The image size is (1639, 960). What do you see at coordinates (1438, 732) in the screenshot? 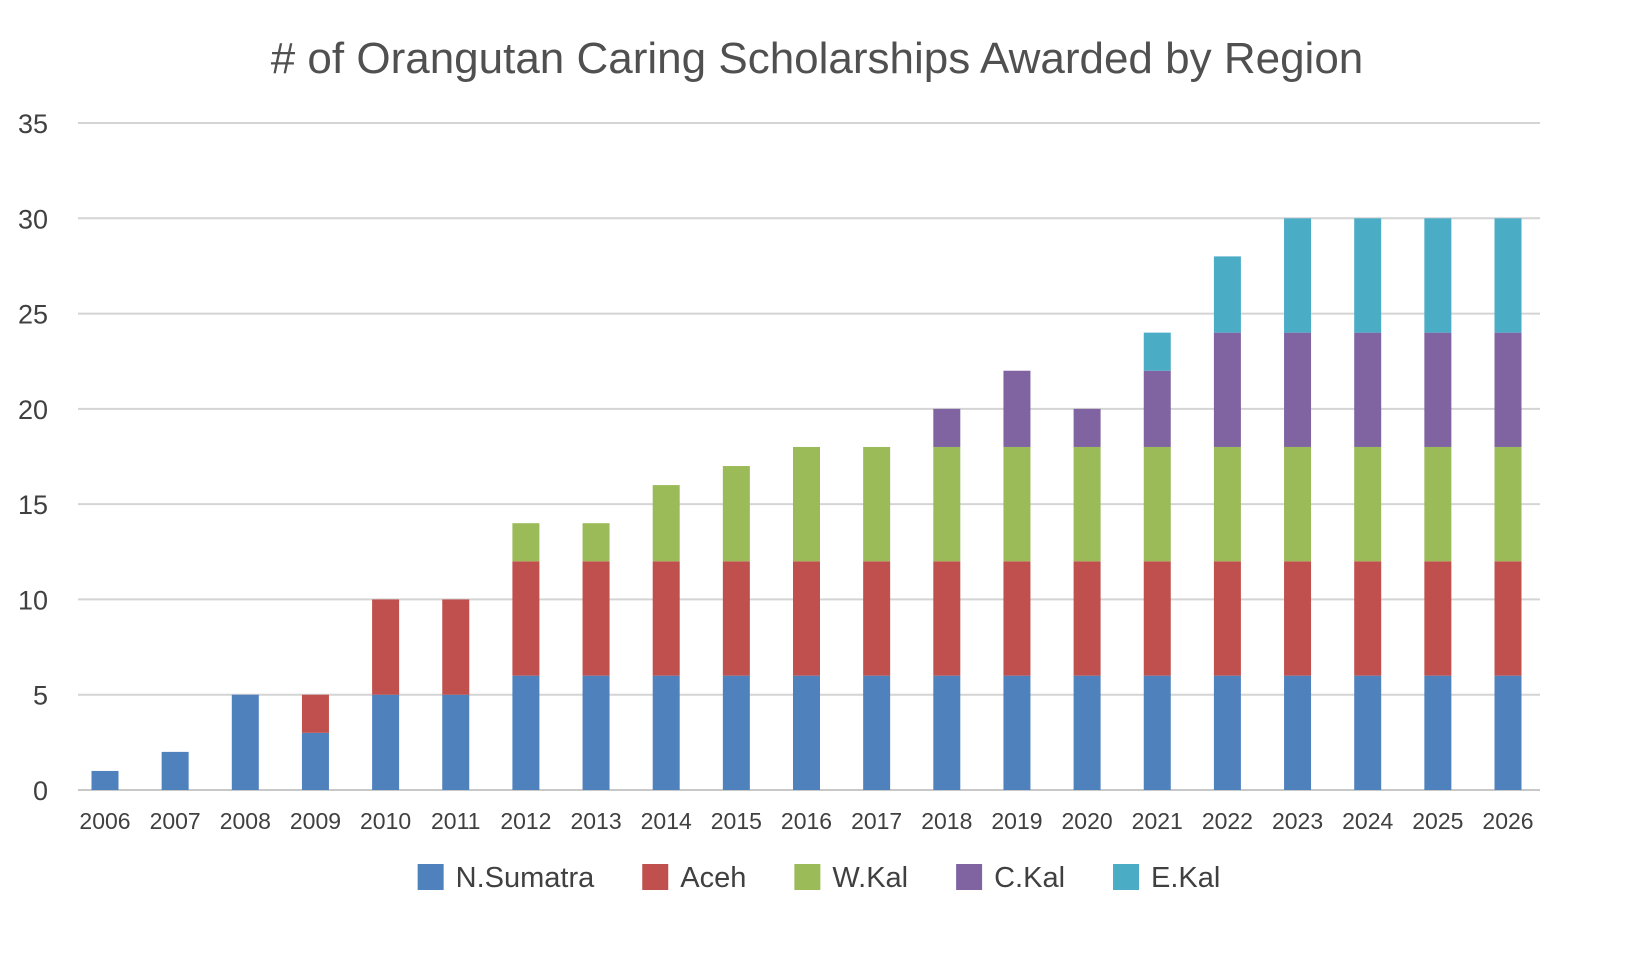
I see `bar-segment-n-sumatra-2025` at bounding box center [1438, 732].